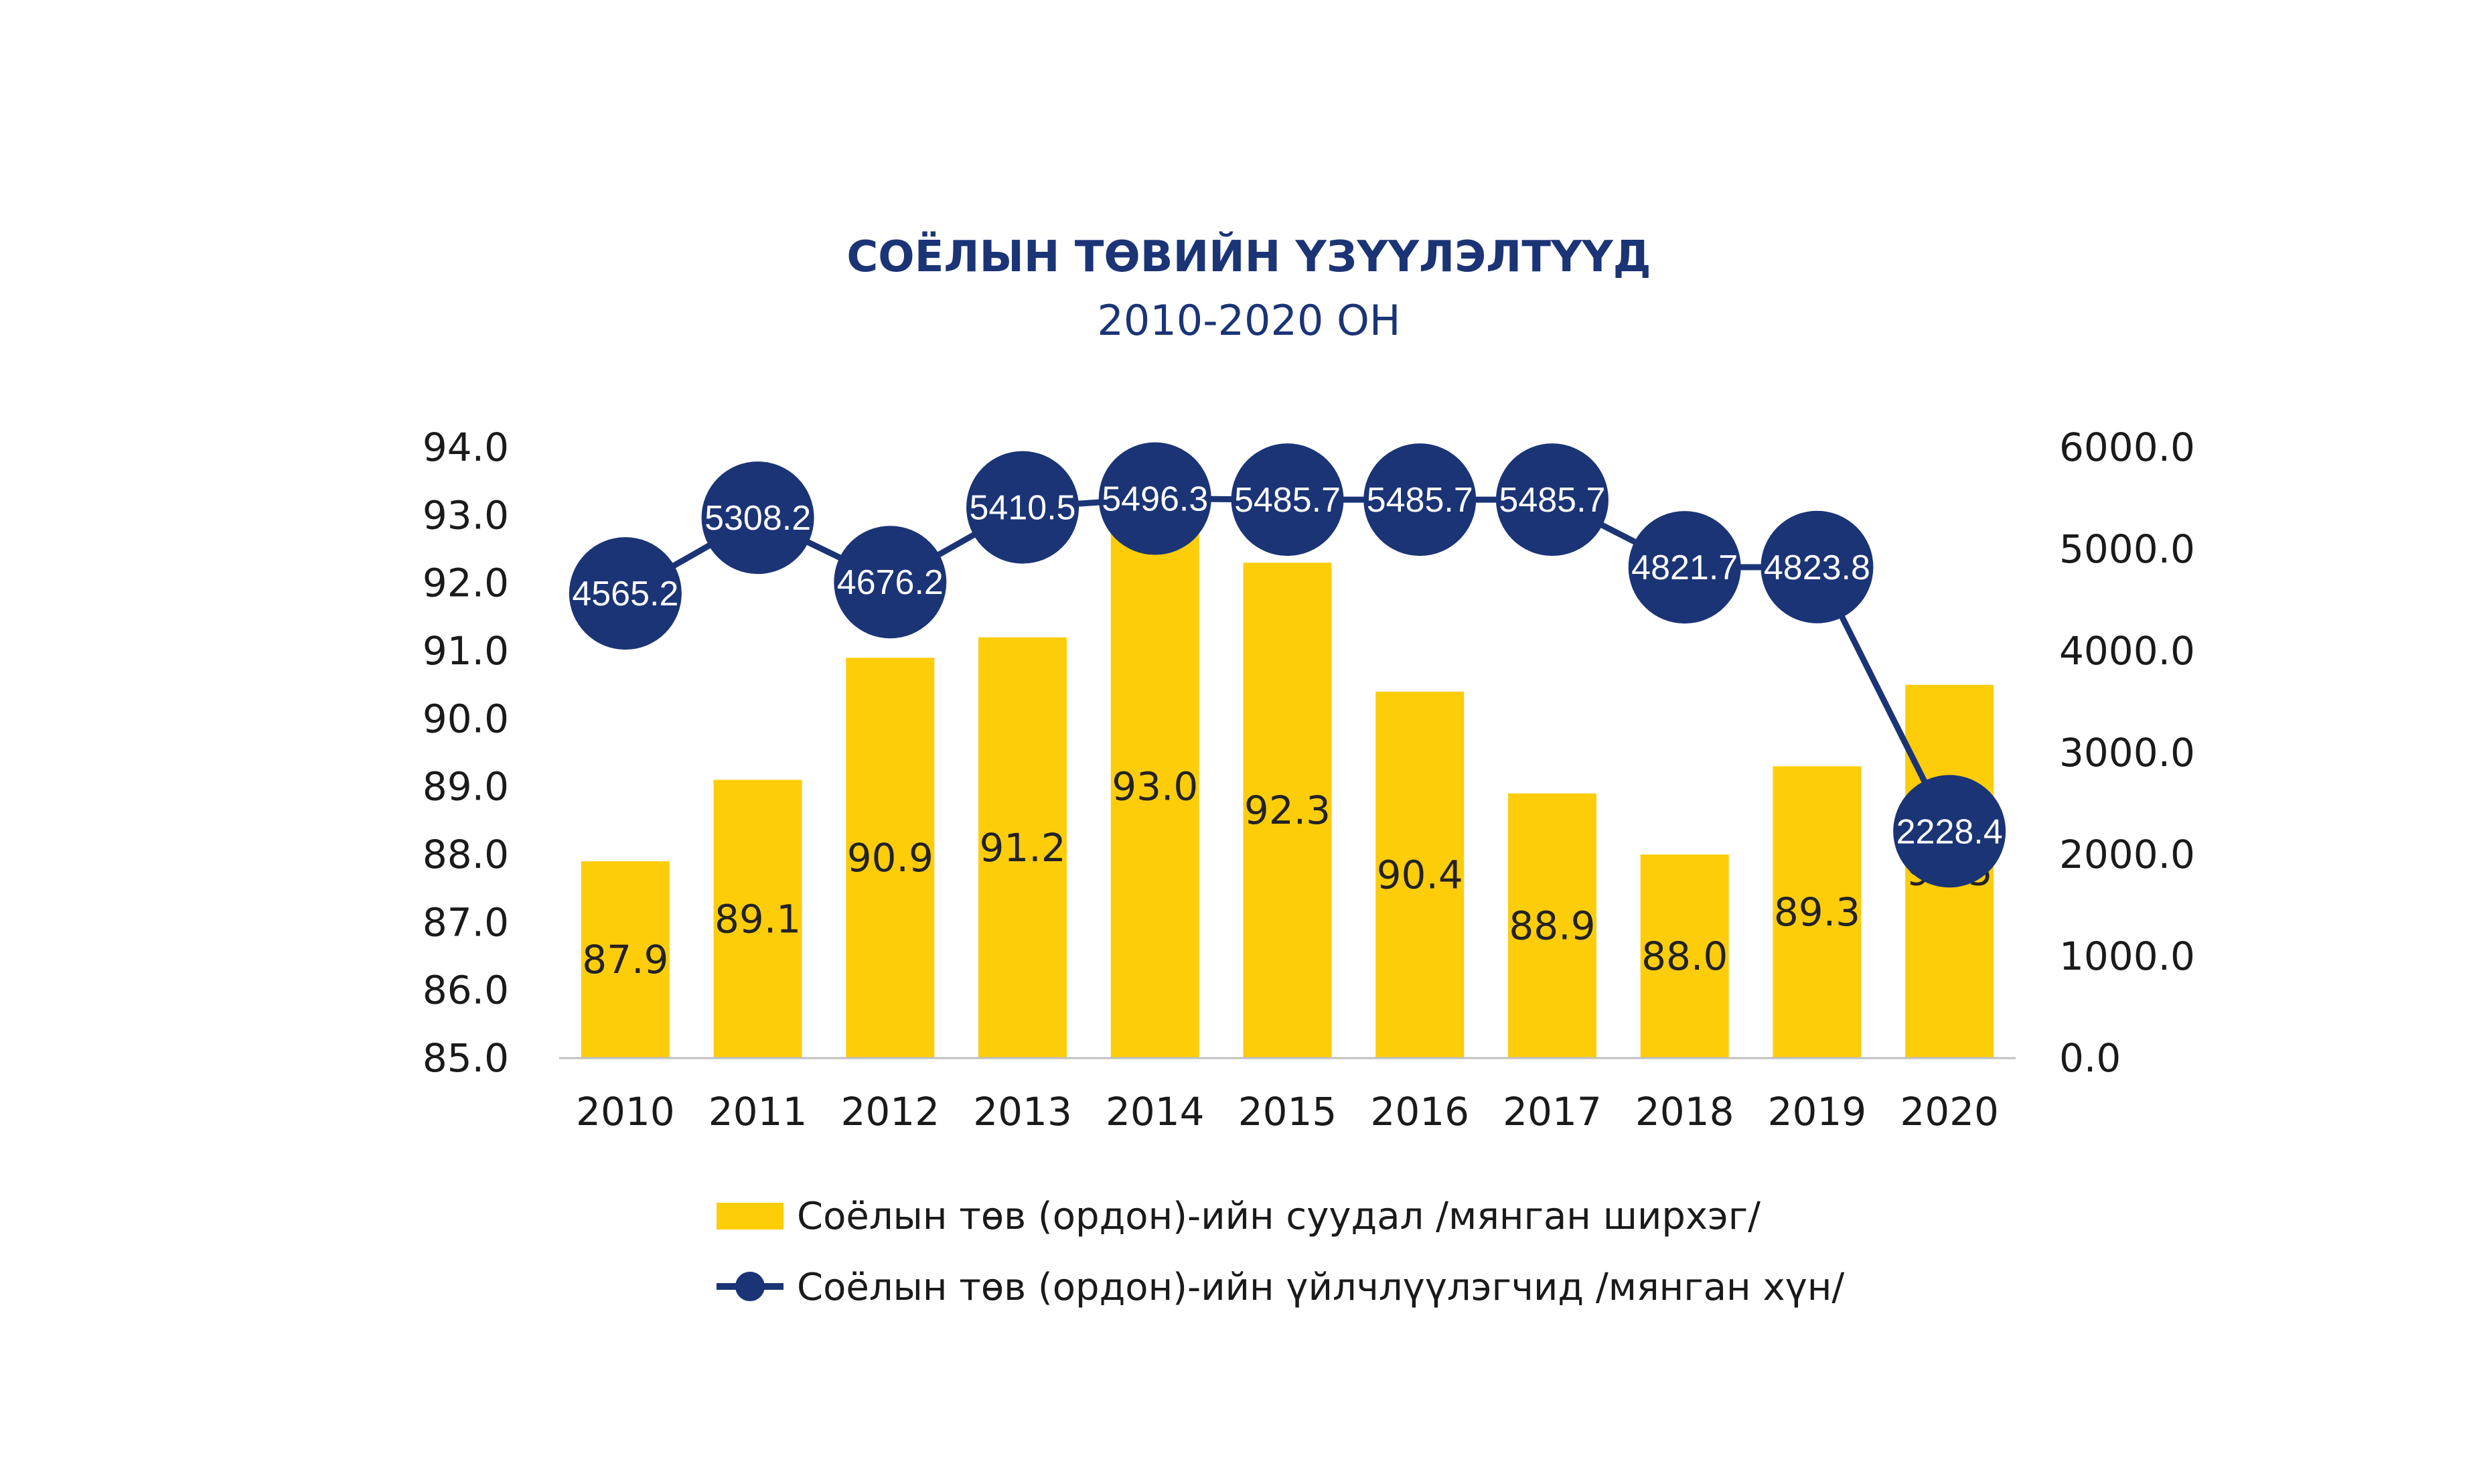 The width and height of the screenshot is (2467, 1484). I want to click on x-axis-tick-label: 2020, so click(1949, 1111).